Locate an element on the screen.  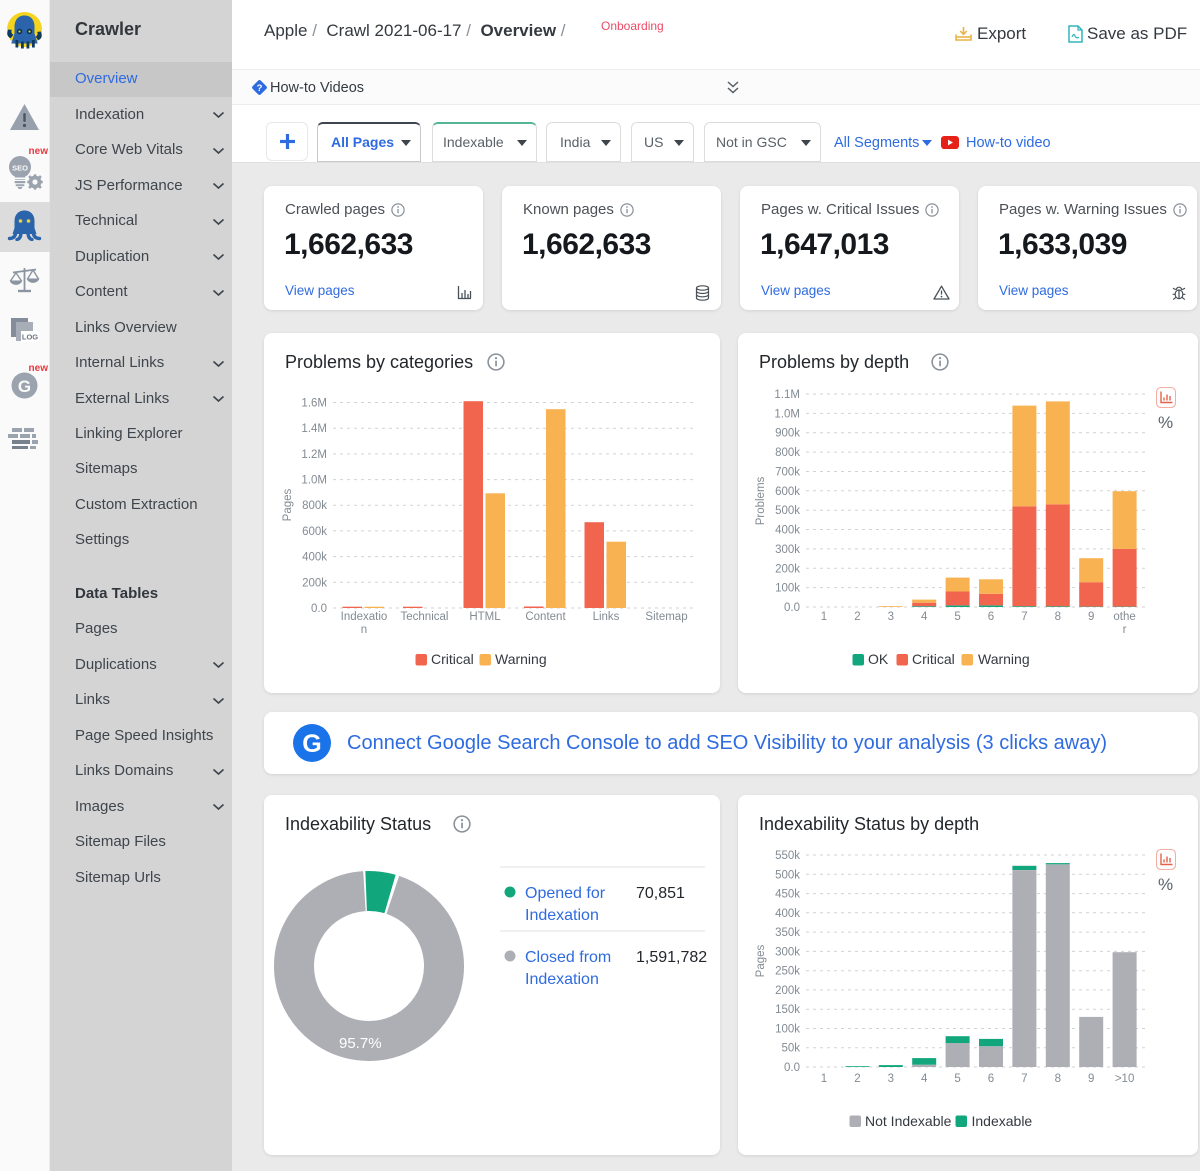
svg-text: Links is located at coordinates (606, 617).